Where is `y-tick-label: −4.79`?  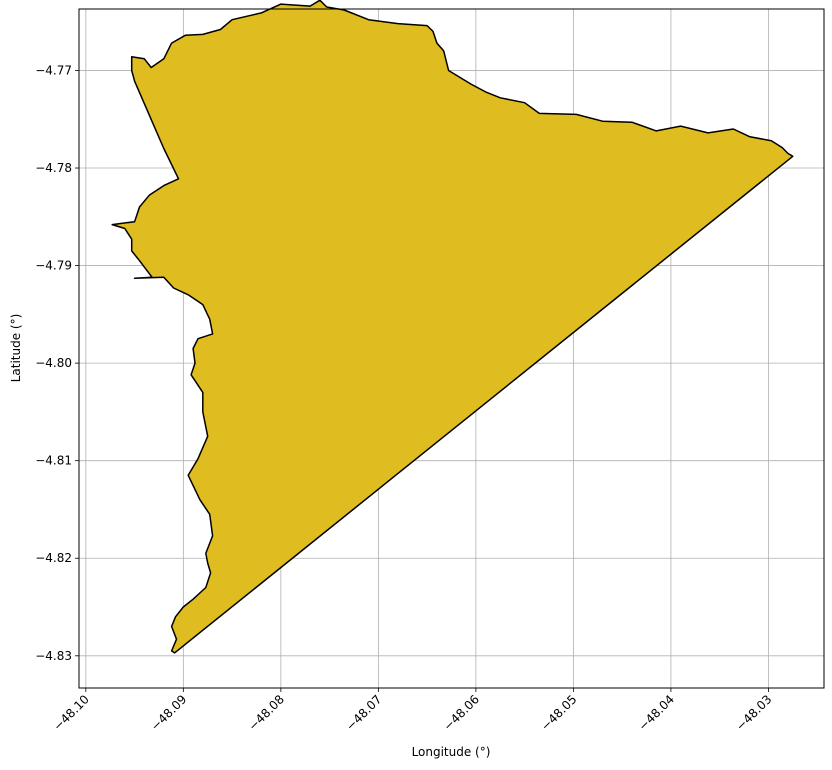 y-tick-label: −4.79 is located at coordinates (53, 266).